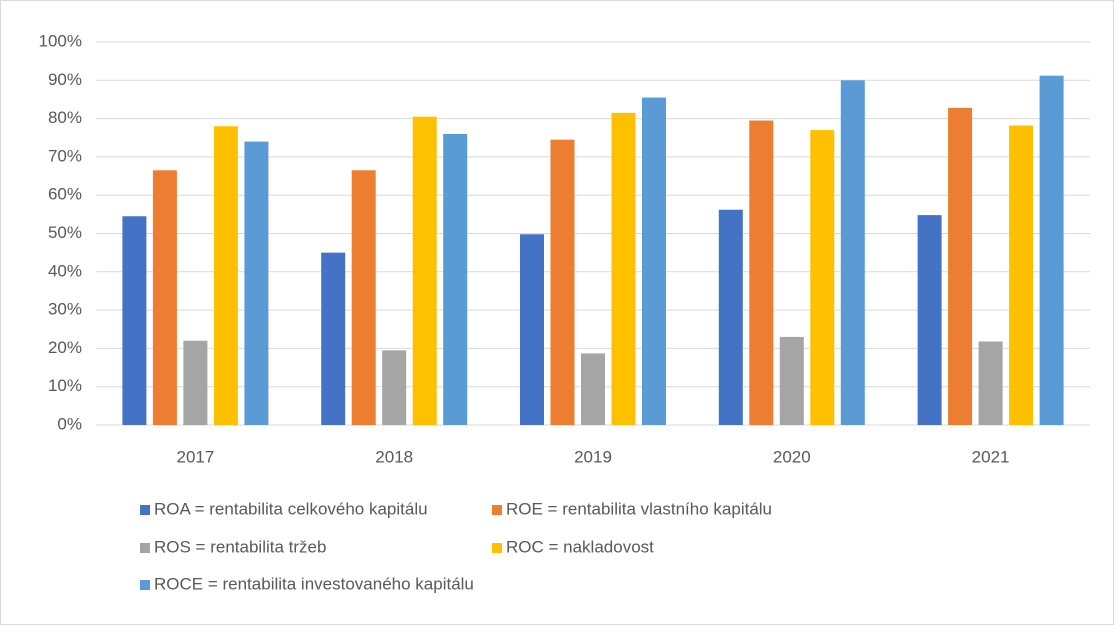 The width and height of the screenshot is (1114, 625). Describe the element at coordinates (65, 309) in the screenshot. I see `y-tick-label: 30%` at that location.